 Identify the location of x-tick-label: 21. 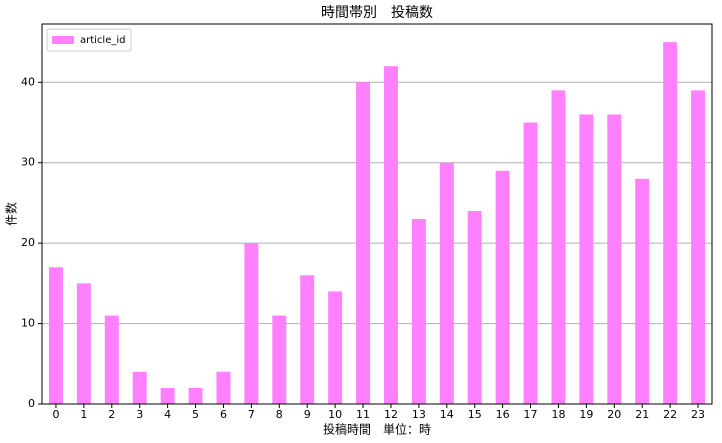
(642, 414).